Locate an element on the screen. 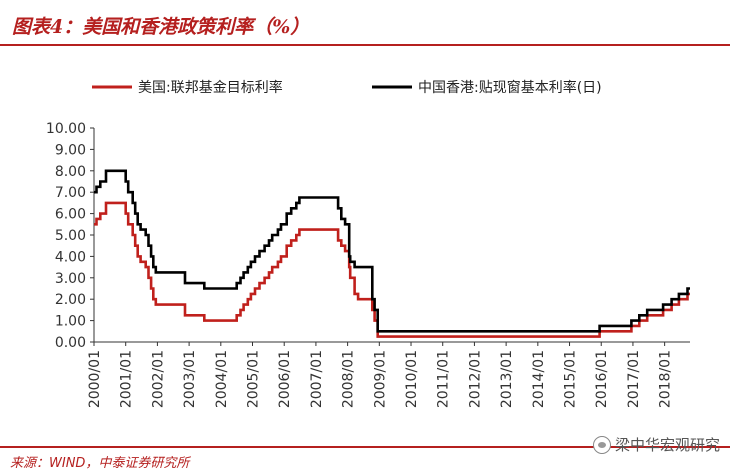 The height and width of the screenshot is (476, 730). y-tick-label: 0.00 is located at coordinates (70, 343).